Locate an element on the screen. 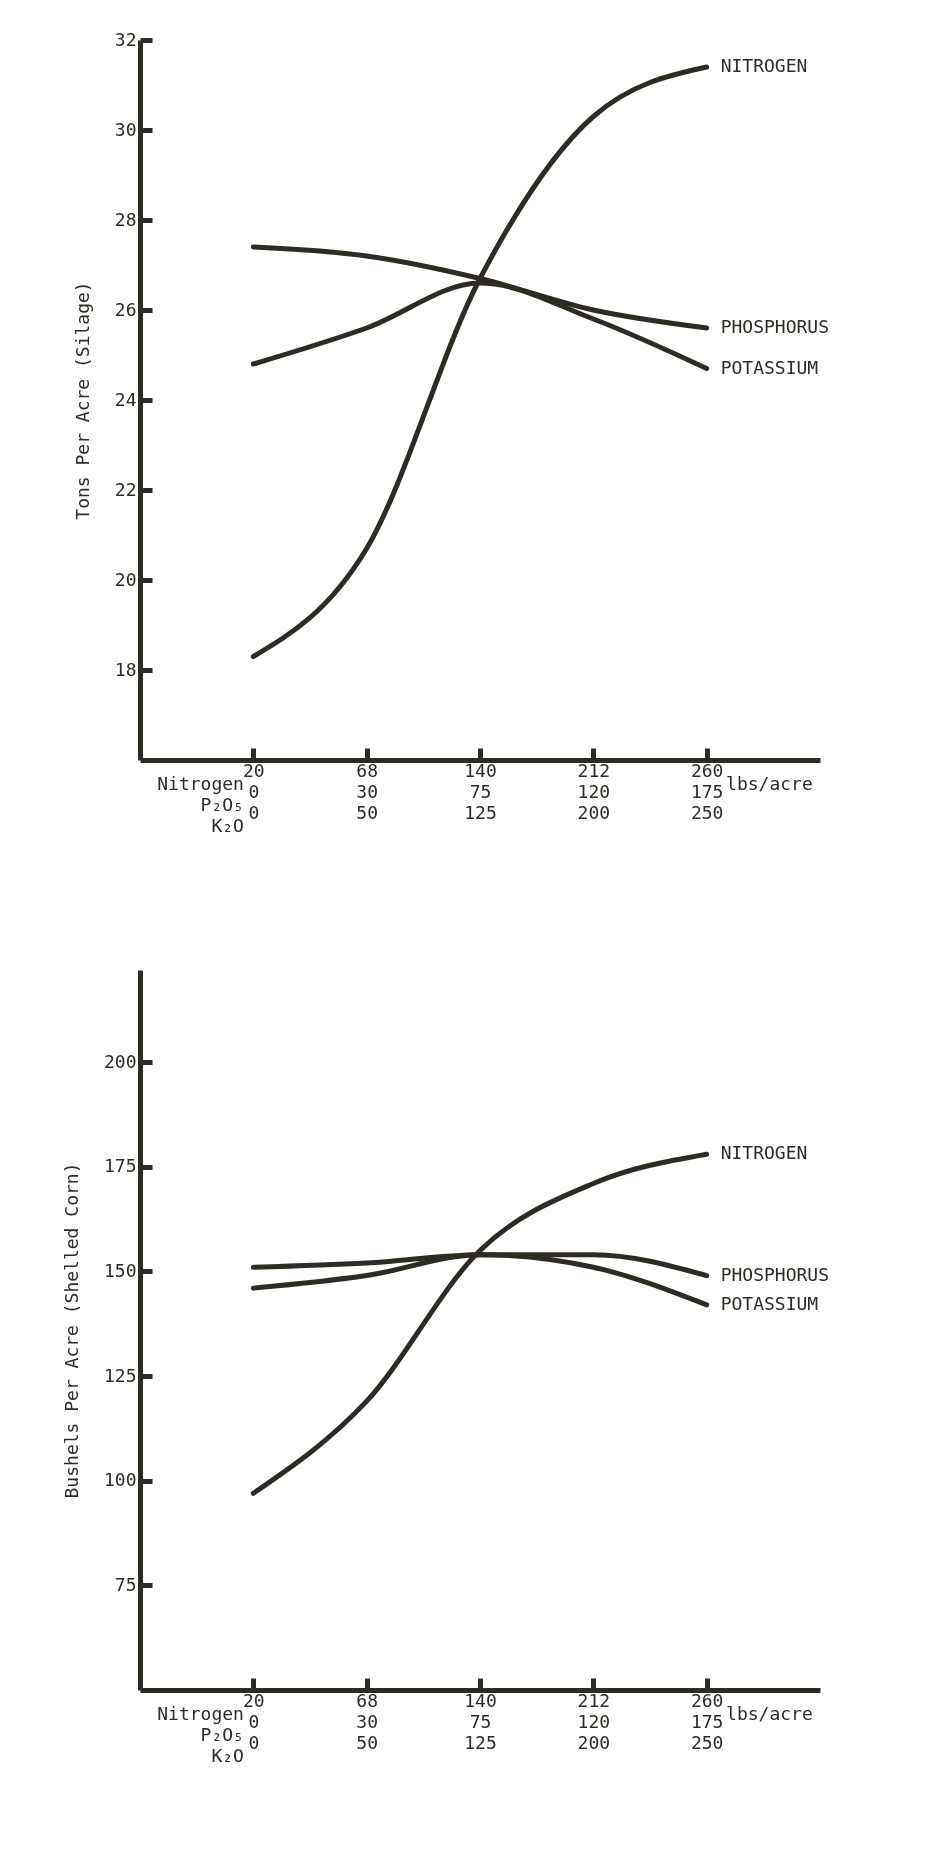 The width and height of the screenshot is (942, 1873). y-tick-label: 30 is located at coordinates (125, 129).